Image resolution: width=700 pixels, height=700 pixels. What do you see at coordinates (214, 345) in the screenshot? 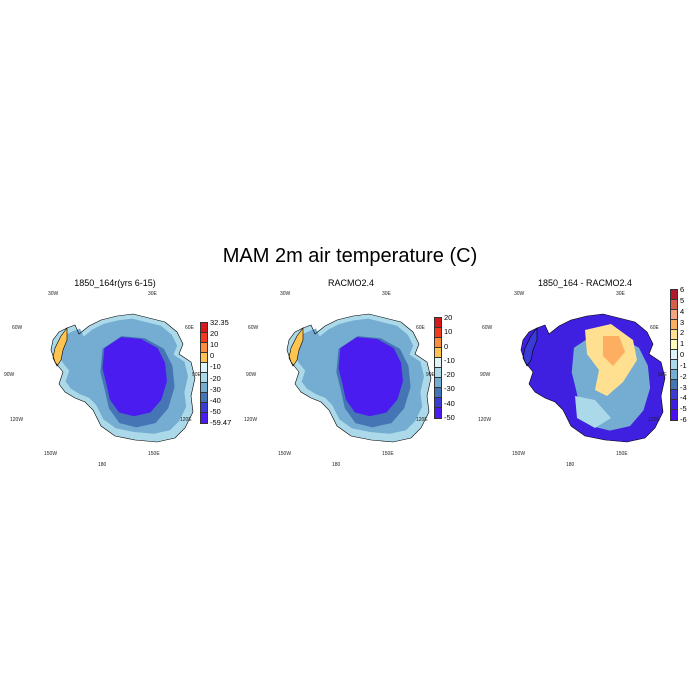
I see `colorbar-label: 10` at bounding box center [214, 345].